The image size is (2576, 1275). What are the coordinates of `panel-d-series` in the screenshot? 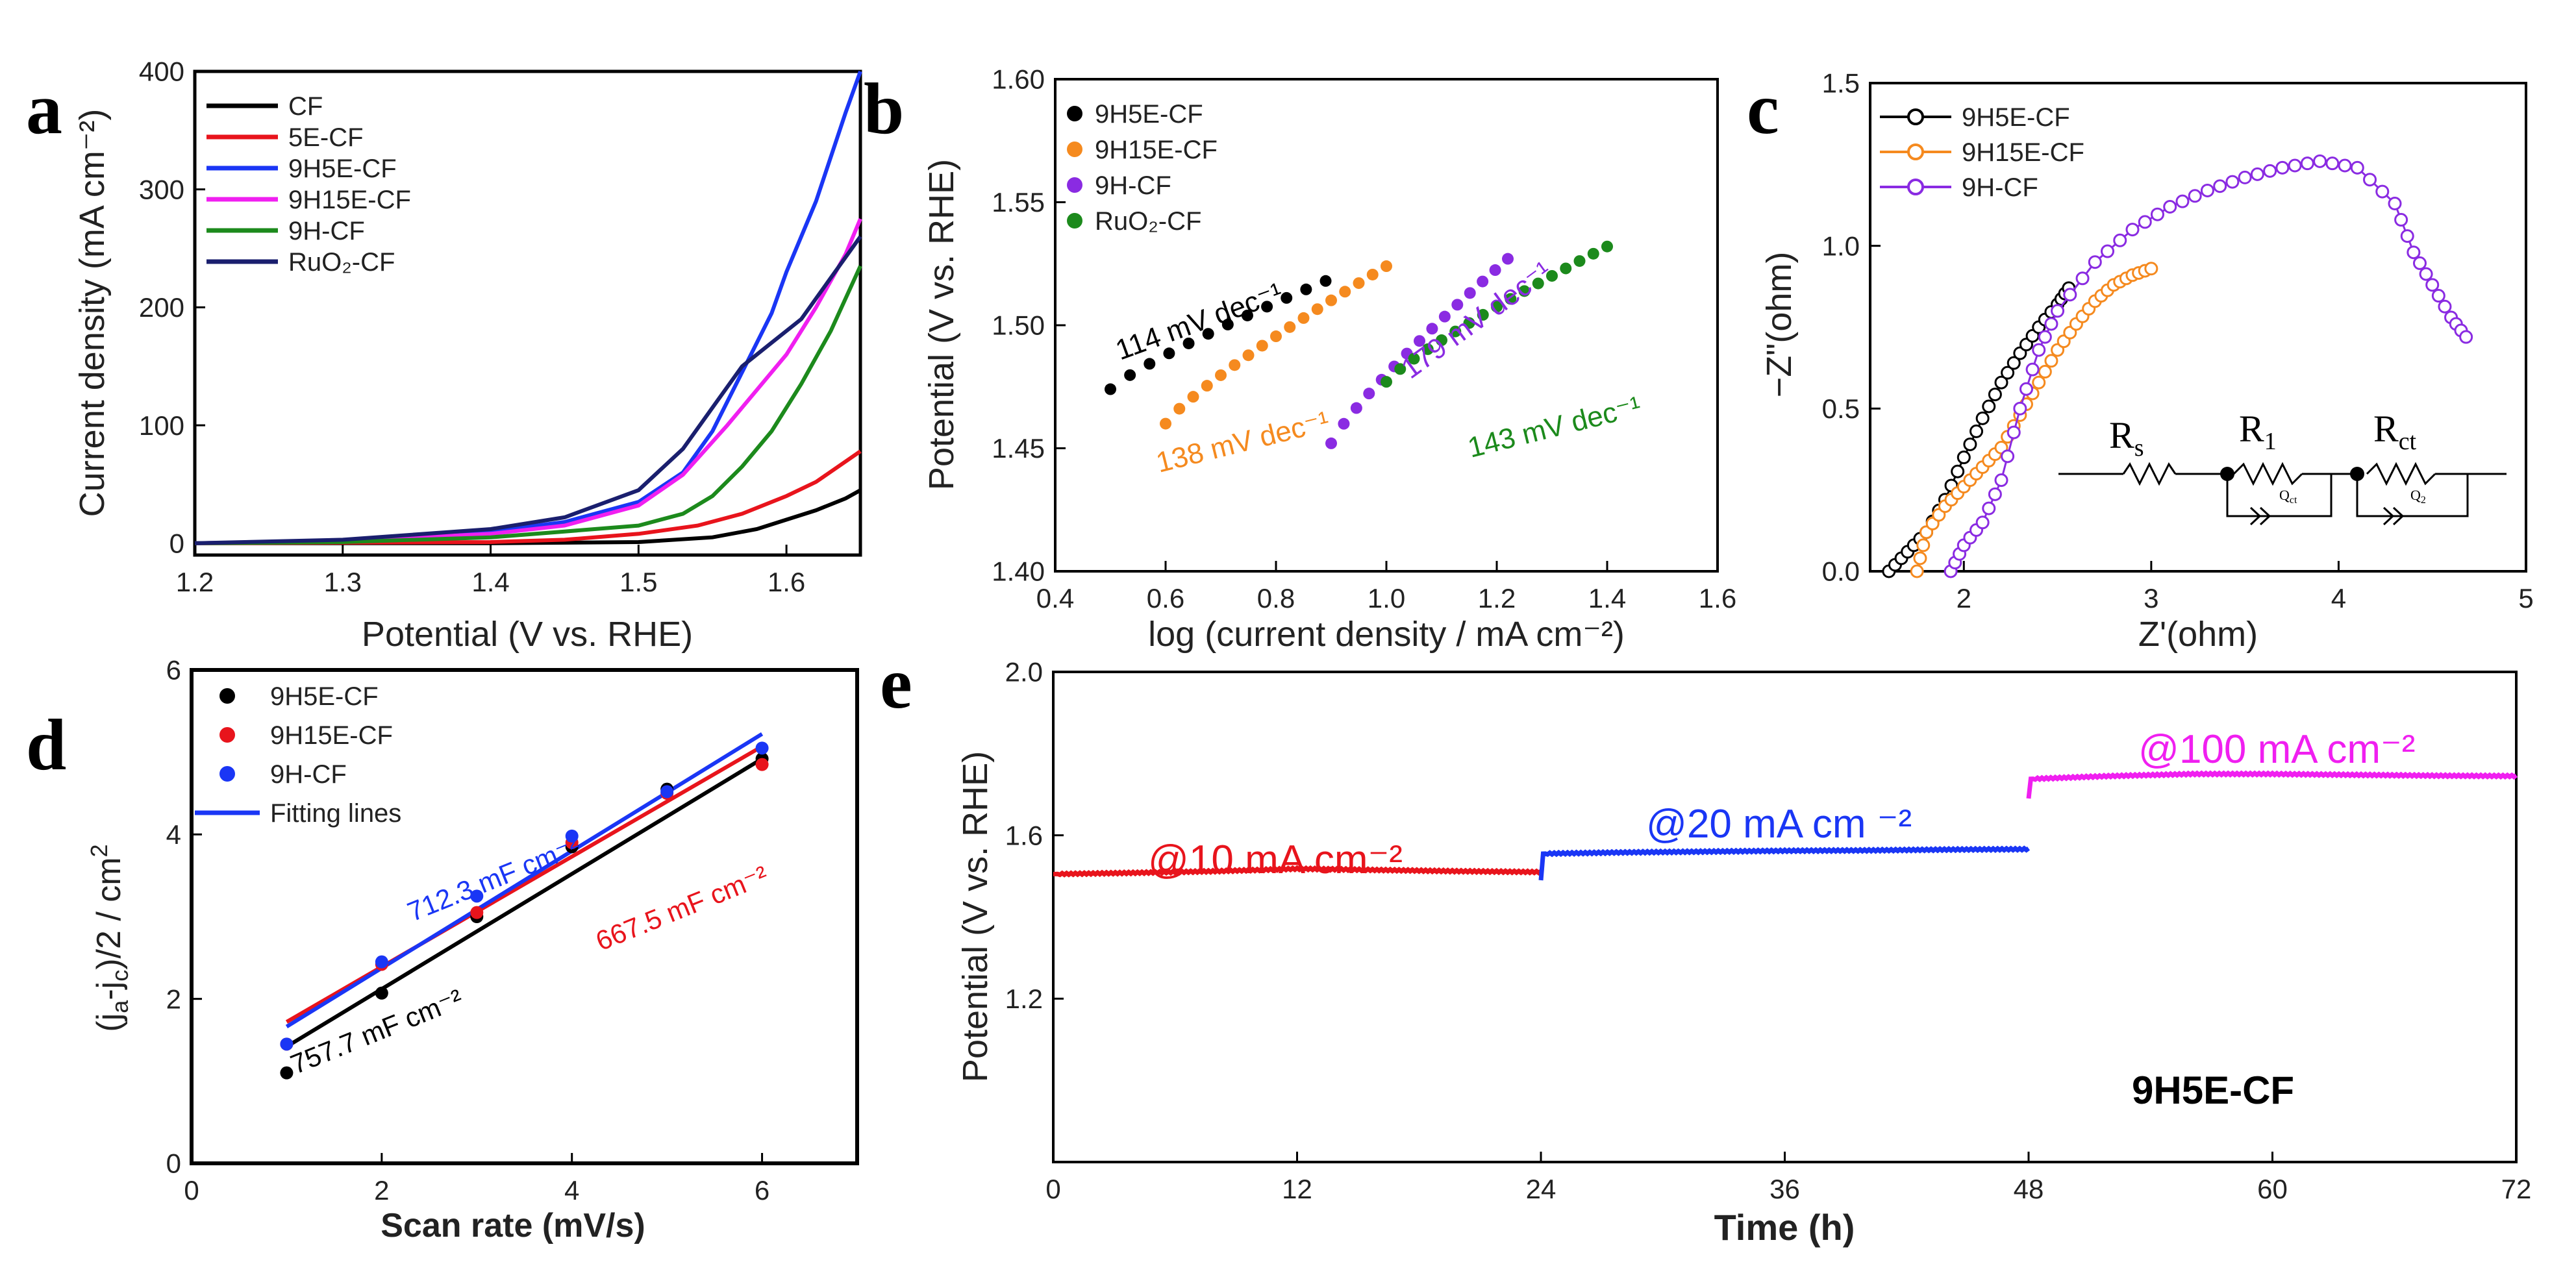 It's located at (524, 906).